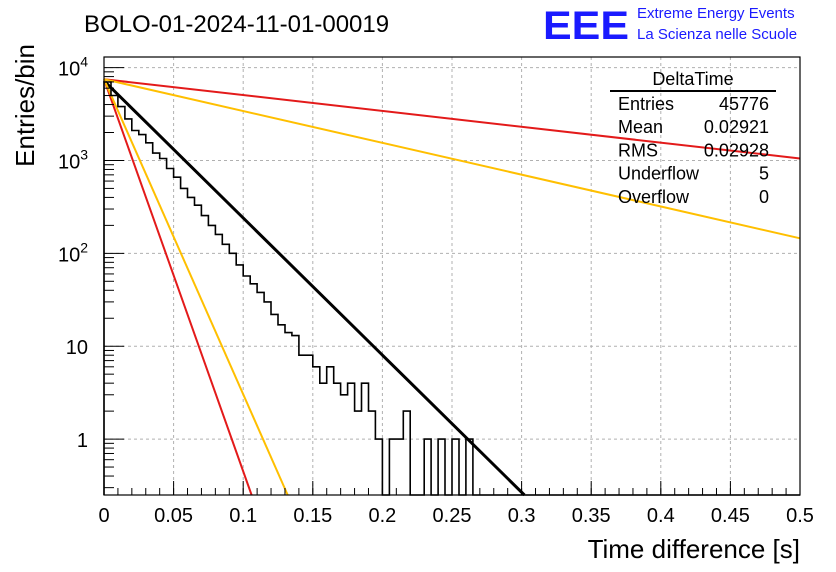 Image resolution: width=836 pixels, height=572 pixels. I want to click on y-tick-label: 1, so click(82, 441).